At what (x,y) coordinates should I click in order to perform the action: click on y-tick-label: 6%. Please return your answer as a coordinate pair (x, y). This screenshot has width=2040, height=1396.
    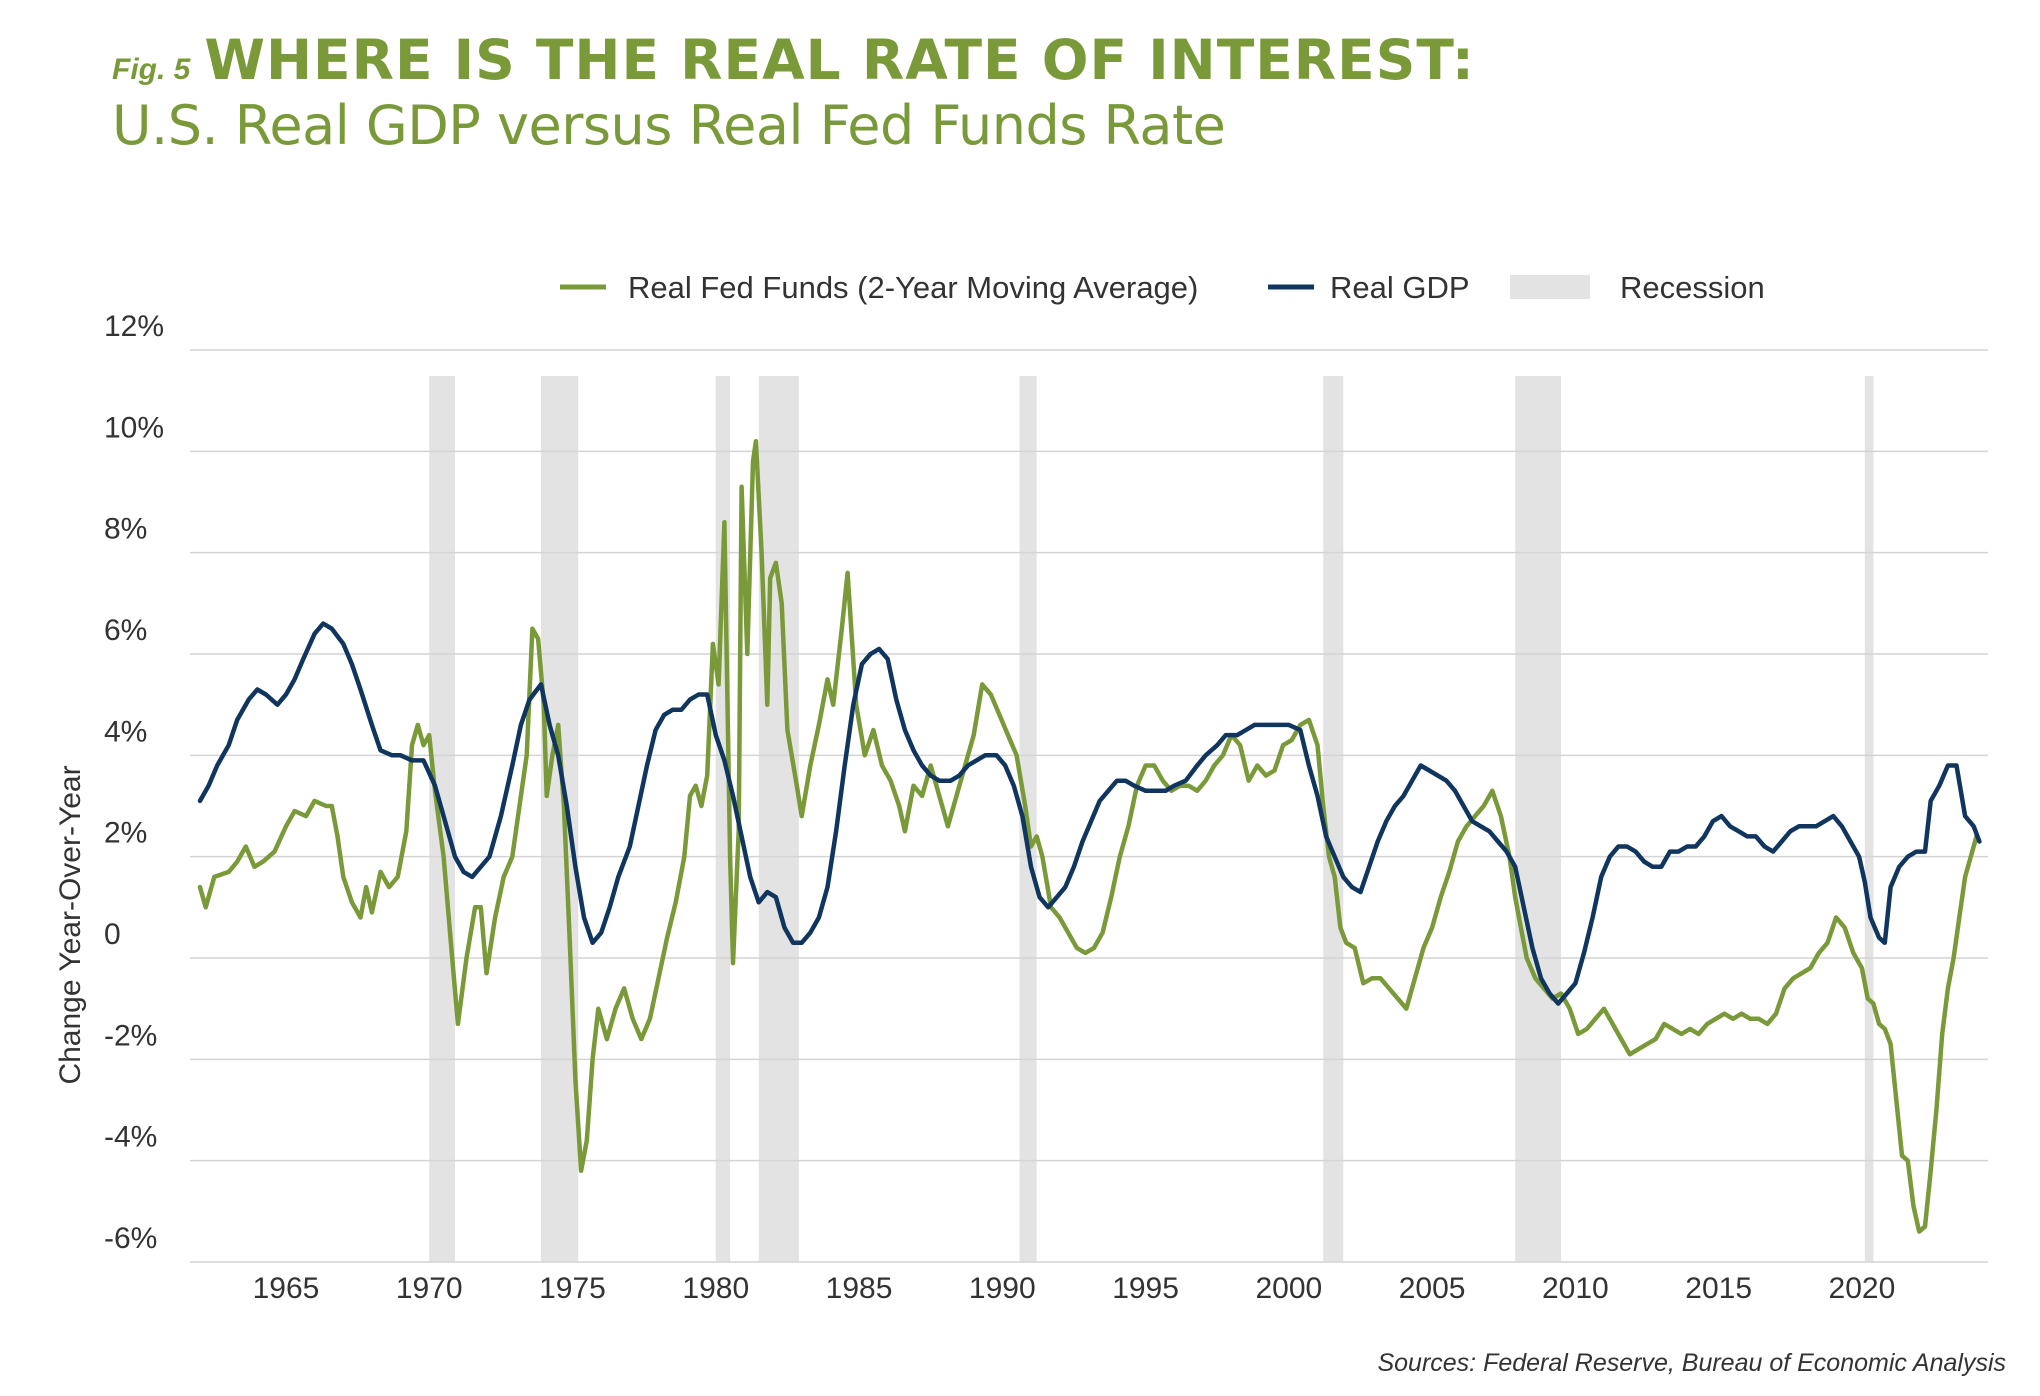
    Looking at the image, I should click on (125, 630).